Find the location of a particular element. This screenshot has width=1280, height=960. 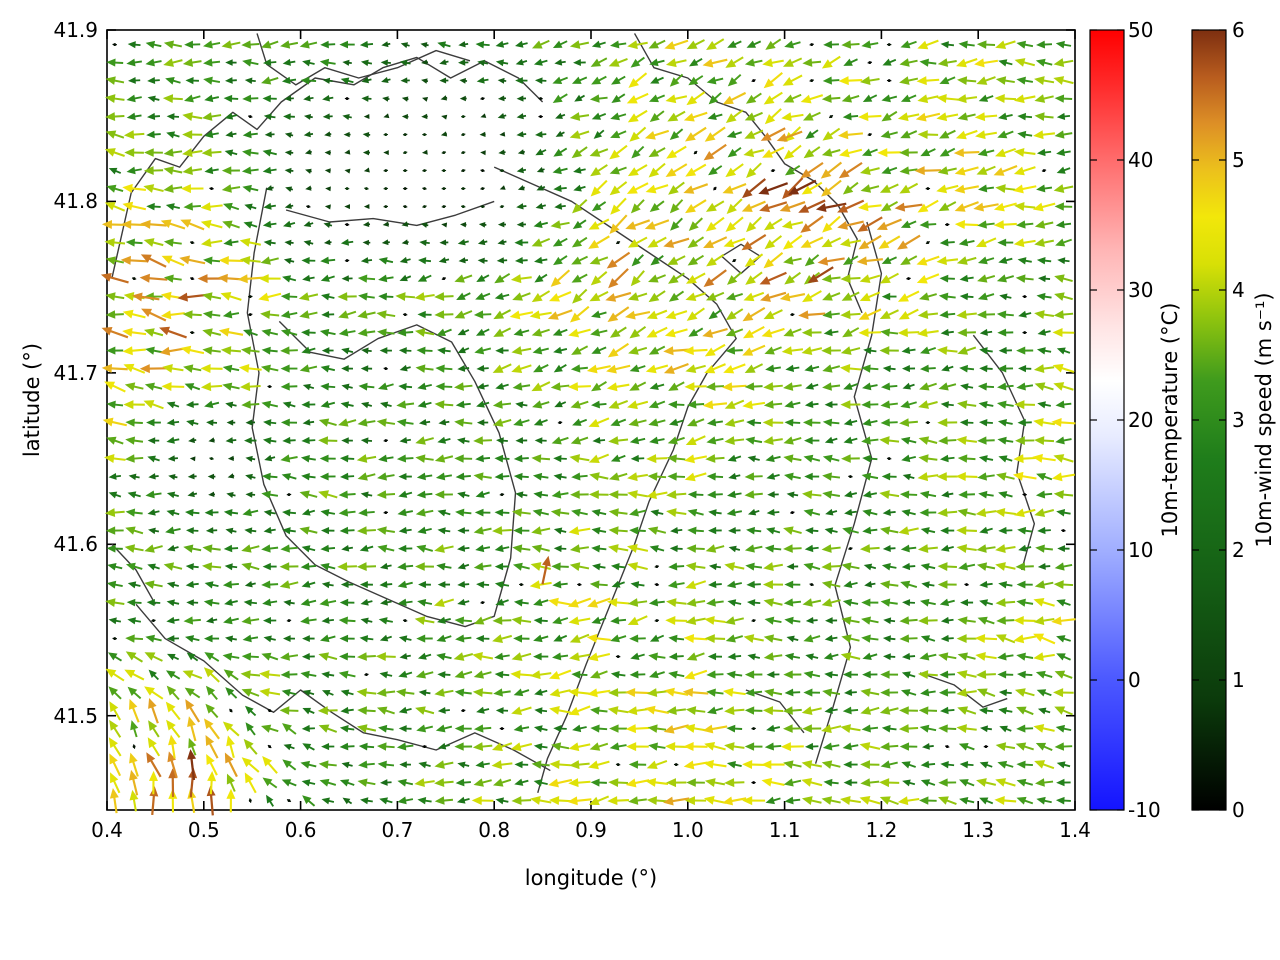

y-tick-label: 41.5 is located at coordinates (75, 715).